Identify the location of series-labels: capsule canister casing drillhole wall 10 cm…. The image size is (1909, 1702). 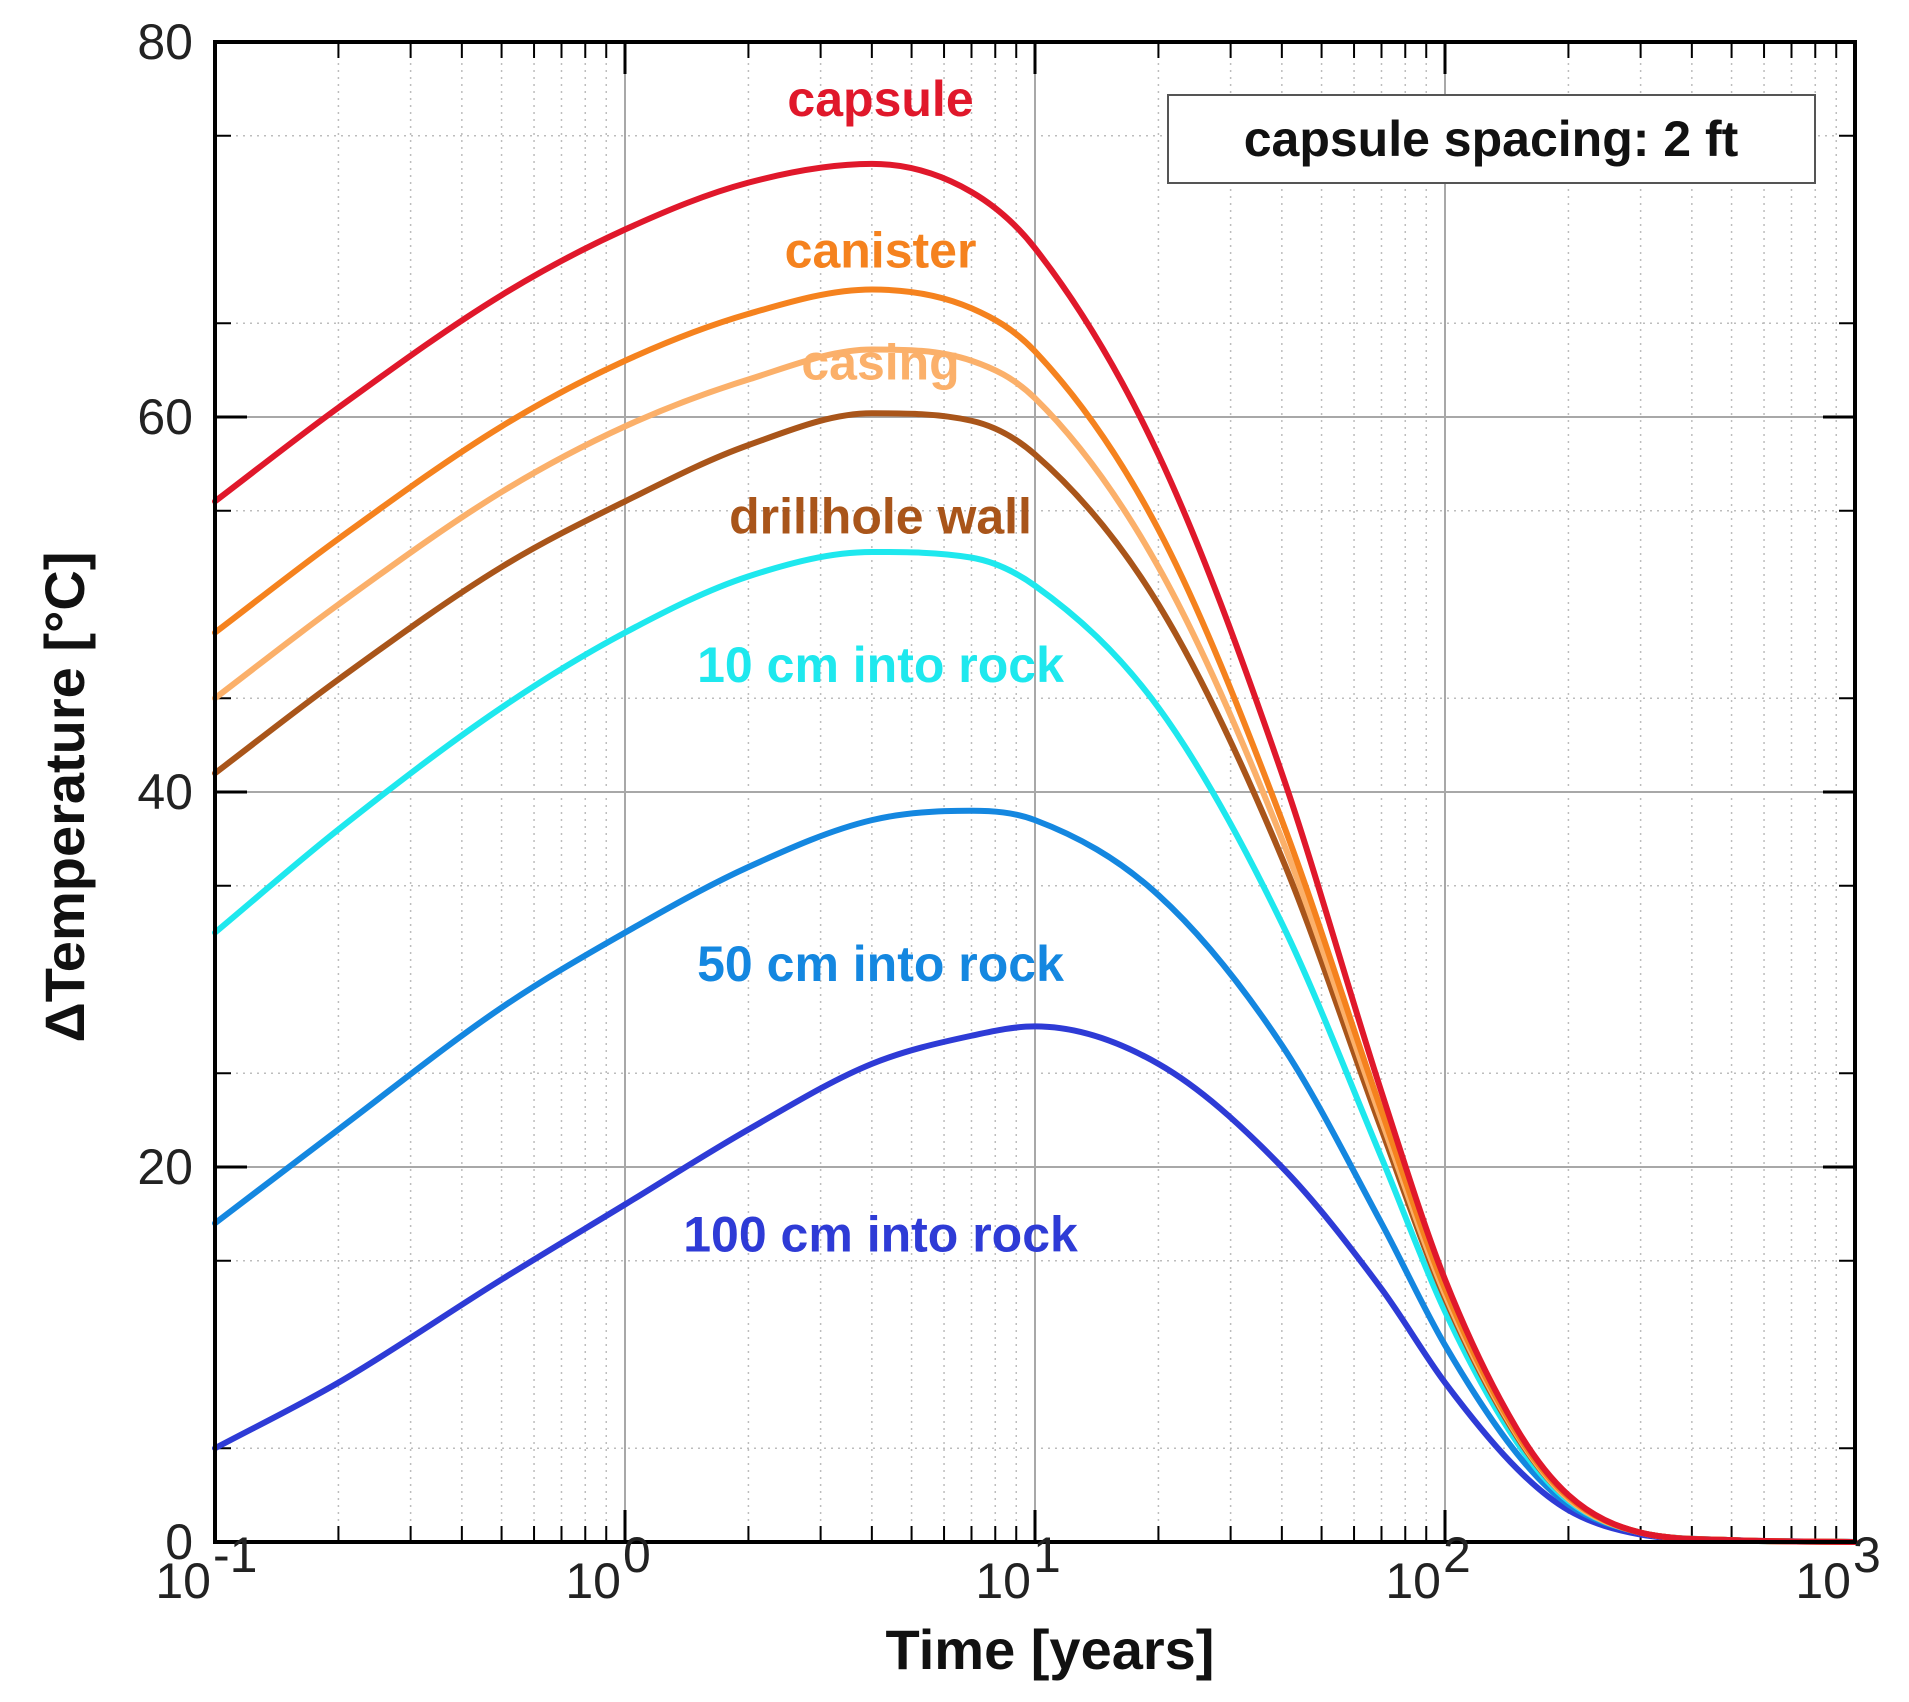
(880, 667).